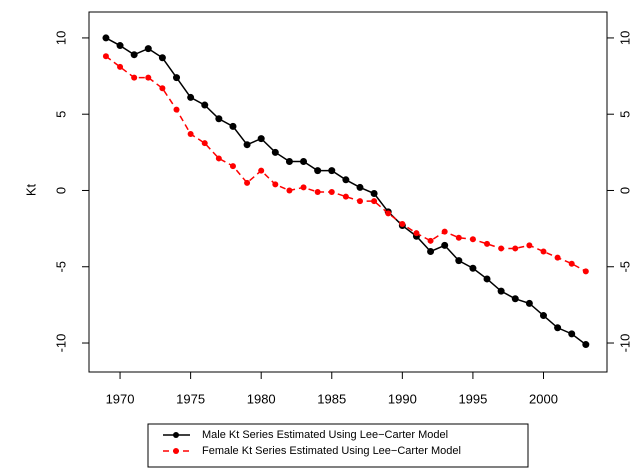  I want to click on x-tick-label: 1995, so click(472, 398).